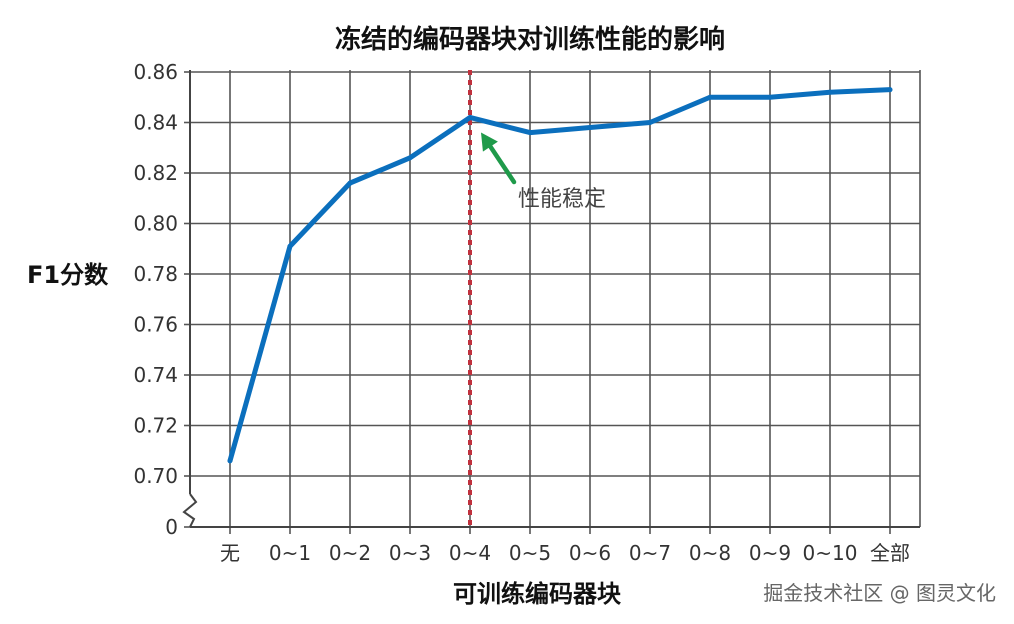 This screenshot has width=1014, height=624. I want to click on x-tick-label: 0~1, so click(290, 553).